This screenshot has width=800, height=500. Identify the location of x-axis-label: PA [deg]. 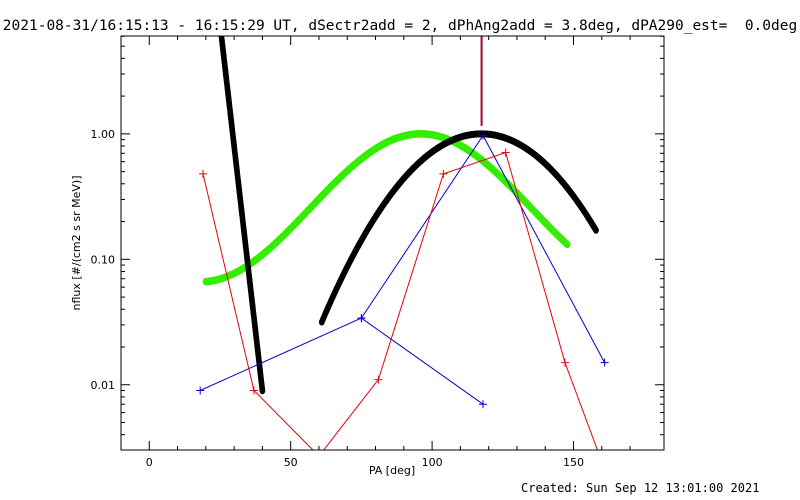
(392, 470).